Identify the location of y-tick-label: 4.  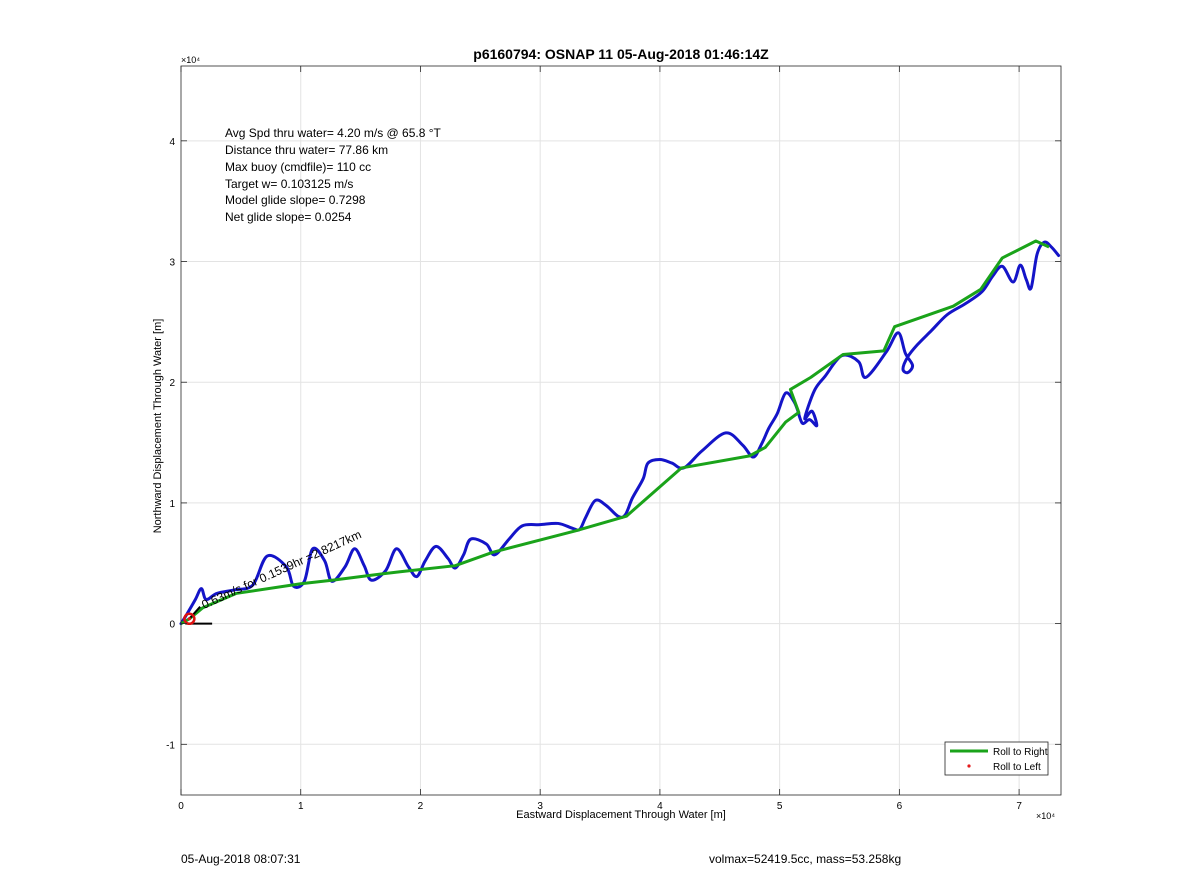
(172, 142).